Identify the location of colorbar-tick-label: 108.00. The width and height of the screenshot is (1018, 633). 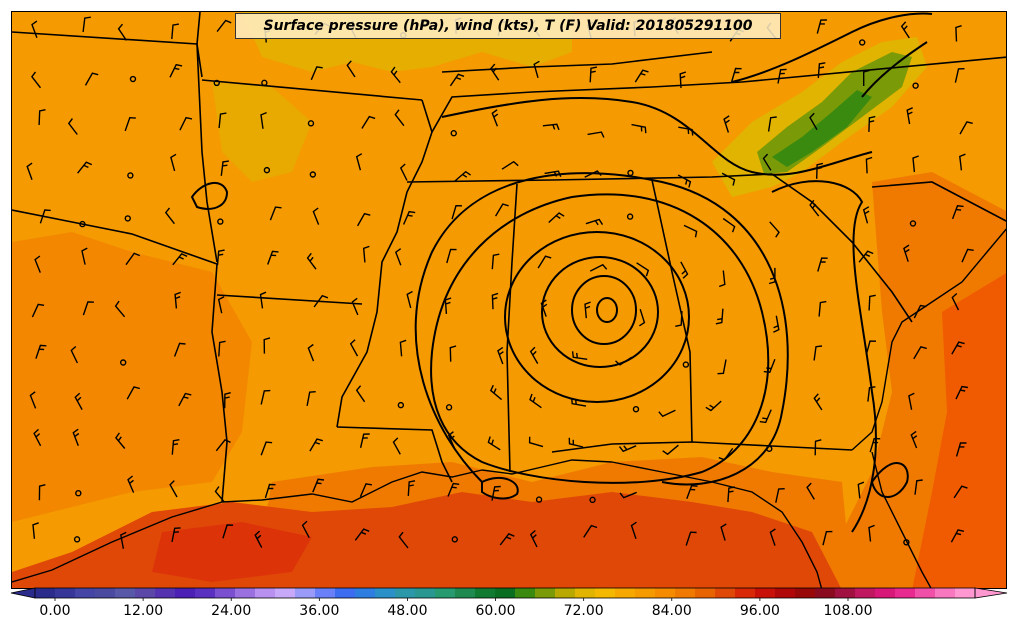
(848, 611).